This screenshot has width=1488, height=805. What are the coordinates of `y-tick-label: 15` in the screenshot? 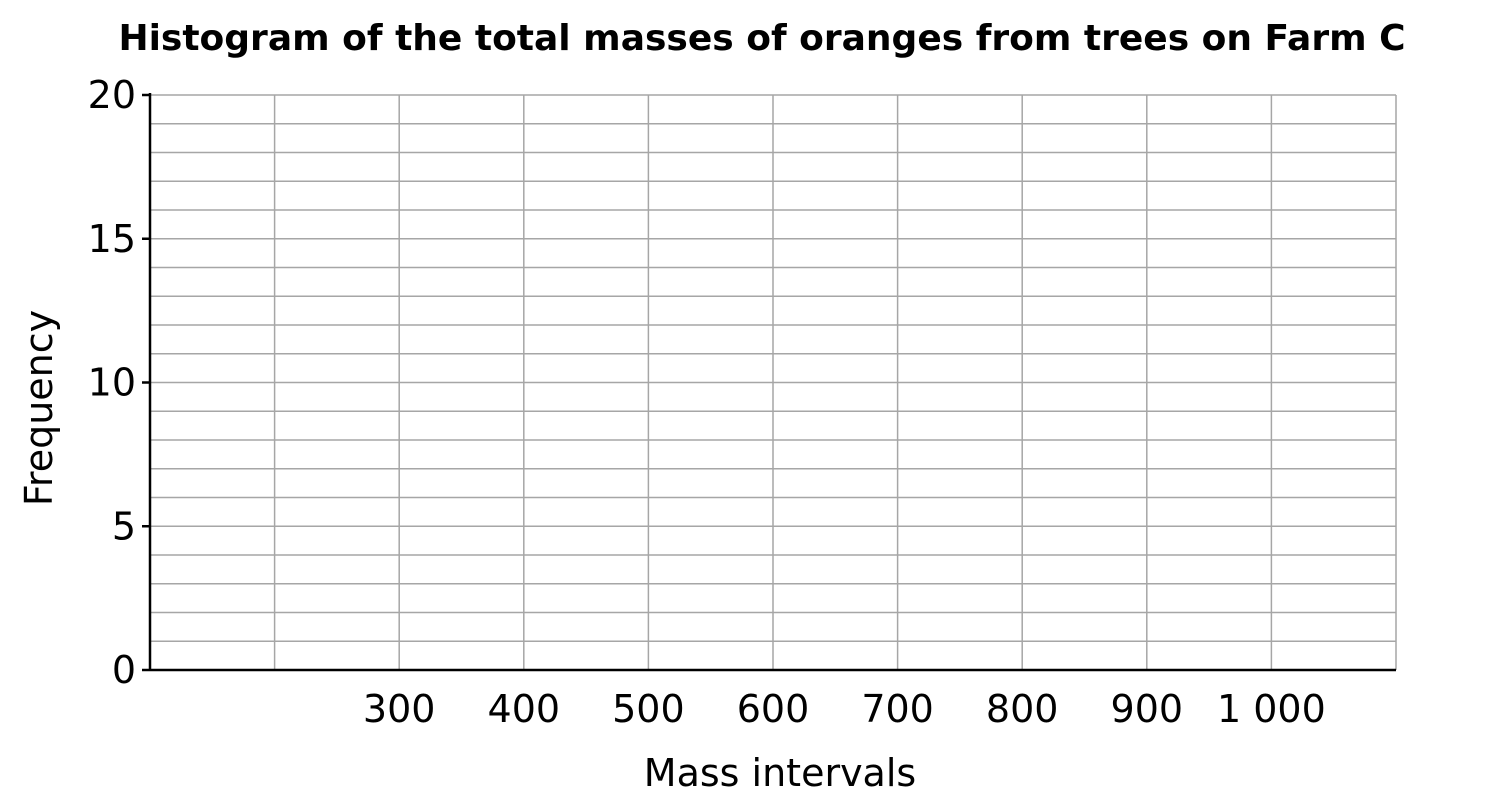 It's located at (112, 239).